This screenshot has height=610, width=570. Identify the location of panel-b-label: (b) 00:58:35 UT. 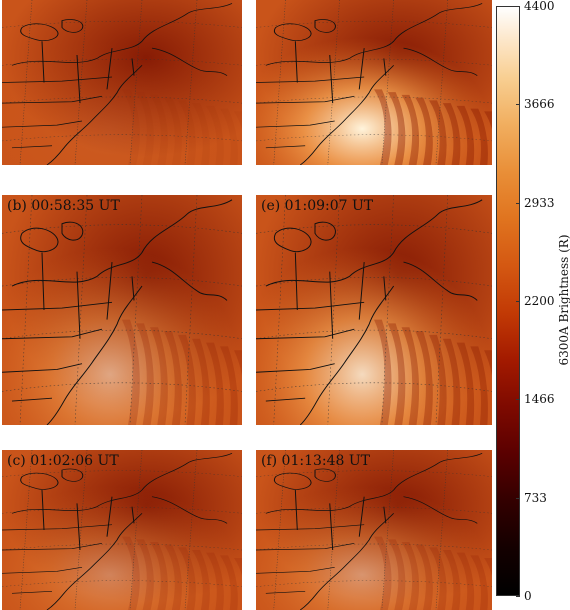
(63, 206).